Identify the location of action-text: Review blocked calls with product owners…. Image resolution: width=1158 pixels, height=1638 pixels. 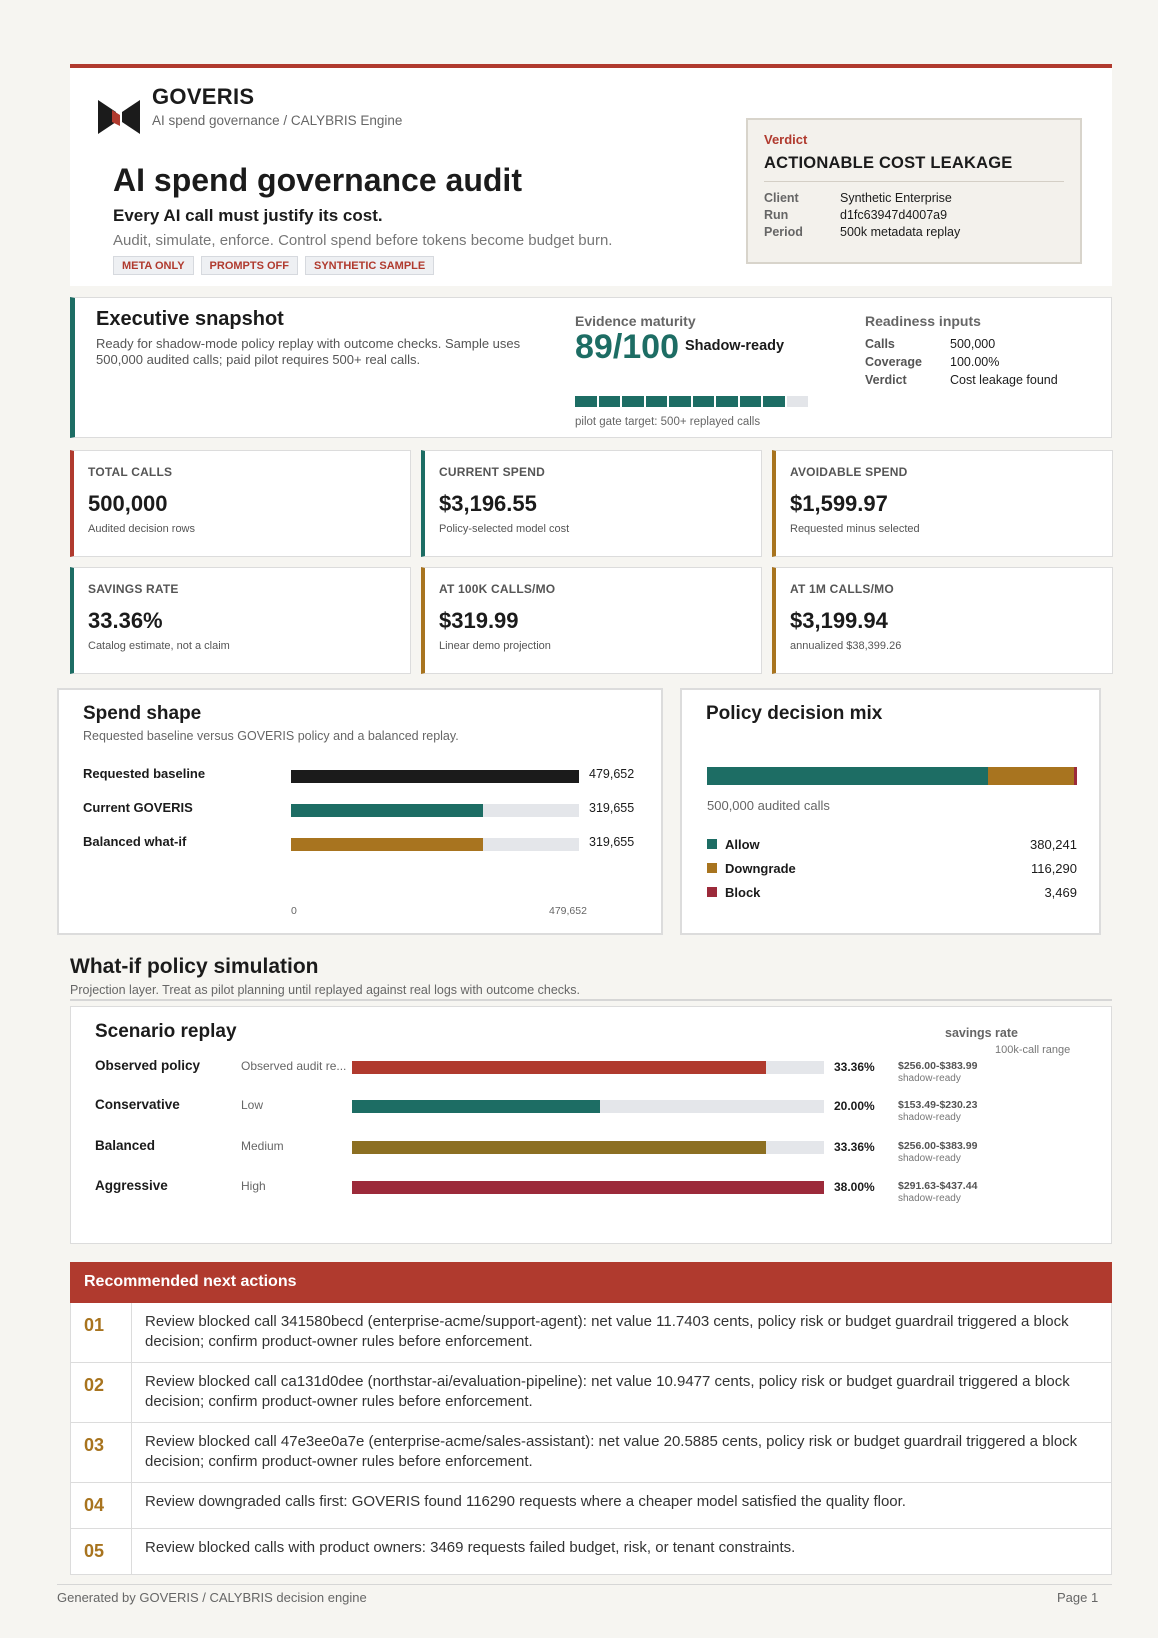
(470, 1547).